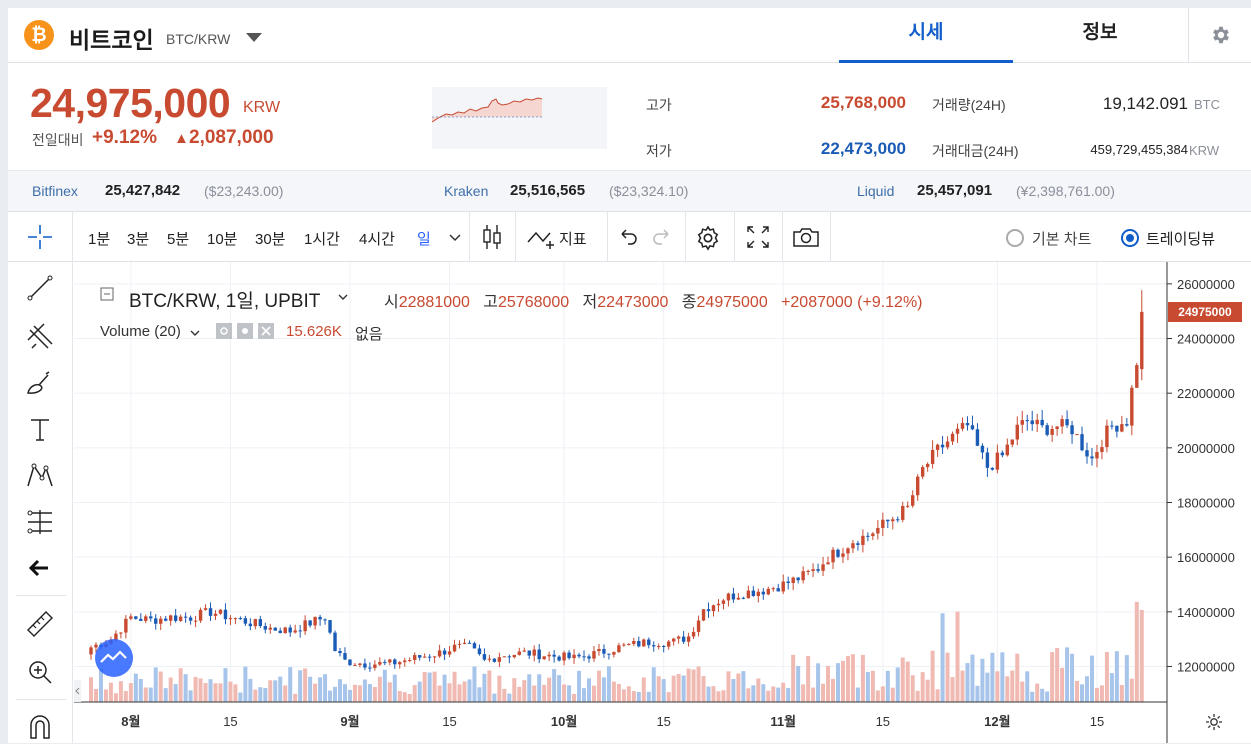 This screenshot has width=1251, height=744. I want to click on interval-30m: 30분, so click(270, 239).